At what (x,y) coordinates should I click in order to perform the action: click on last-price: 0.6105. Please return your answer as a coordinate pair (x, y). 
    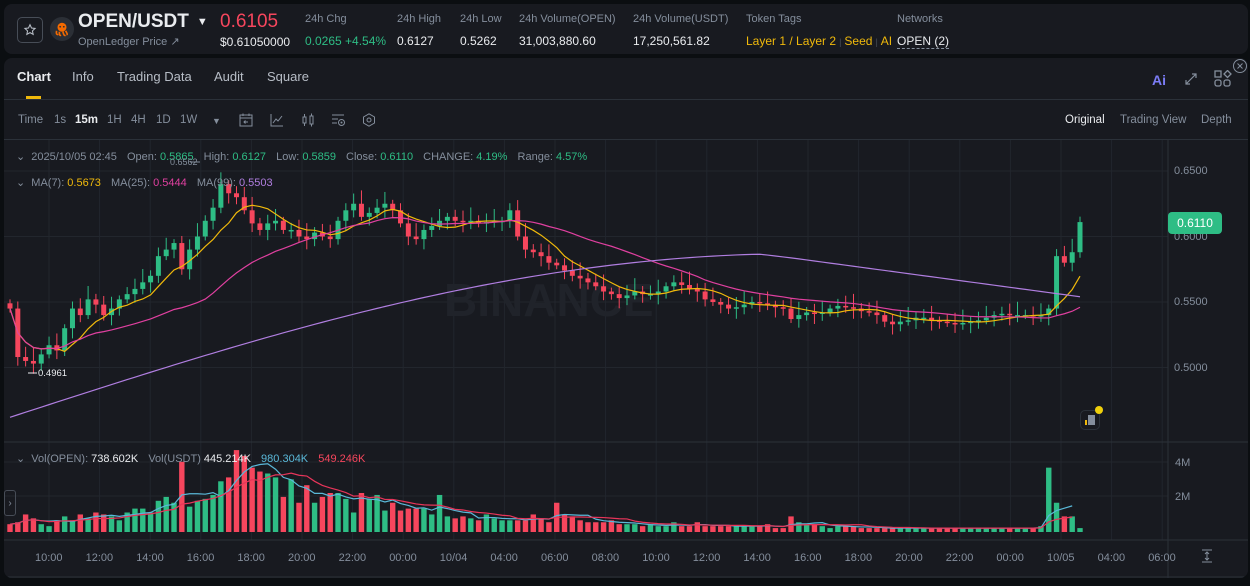
    Looking at the image, I should click on (249, 21).